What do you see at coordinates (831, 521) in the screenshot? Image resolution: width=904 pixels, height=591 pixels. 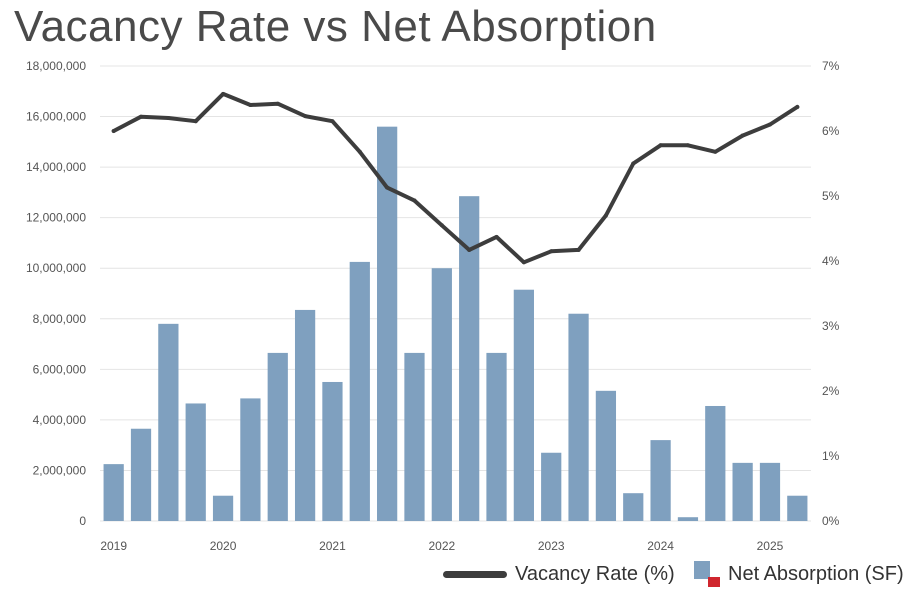 I see `right-axis-tick-label: 0%` at bounding box center [831, 521].